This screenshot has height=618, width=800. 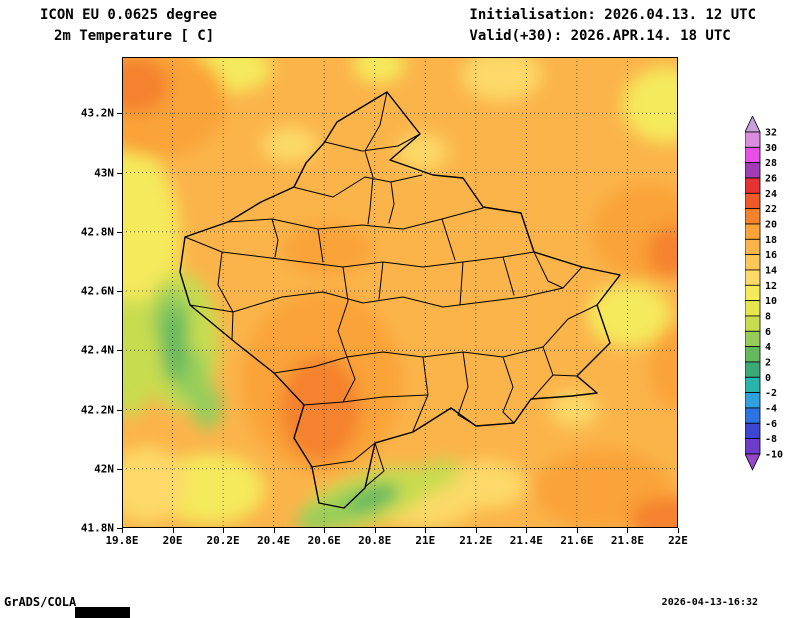 What do you see at coordinates (771, 439) in the screenshot?
I see `colorbar-tick-label: -8` at bounding box center [771, 439].